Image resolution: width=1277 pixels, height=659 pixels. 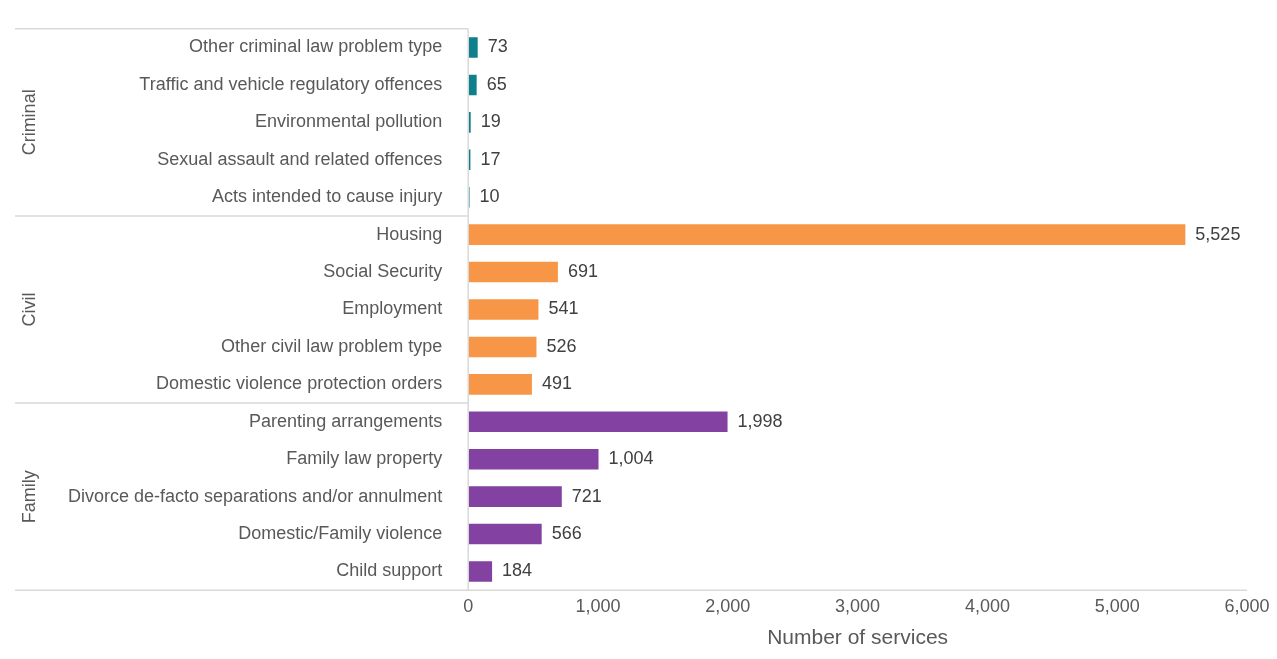 I want to click on x-tick-label: 3,000, so click(x=858, y=605).